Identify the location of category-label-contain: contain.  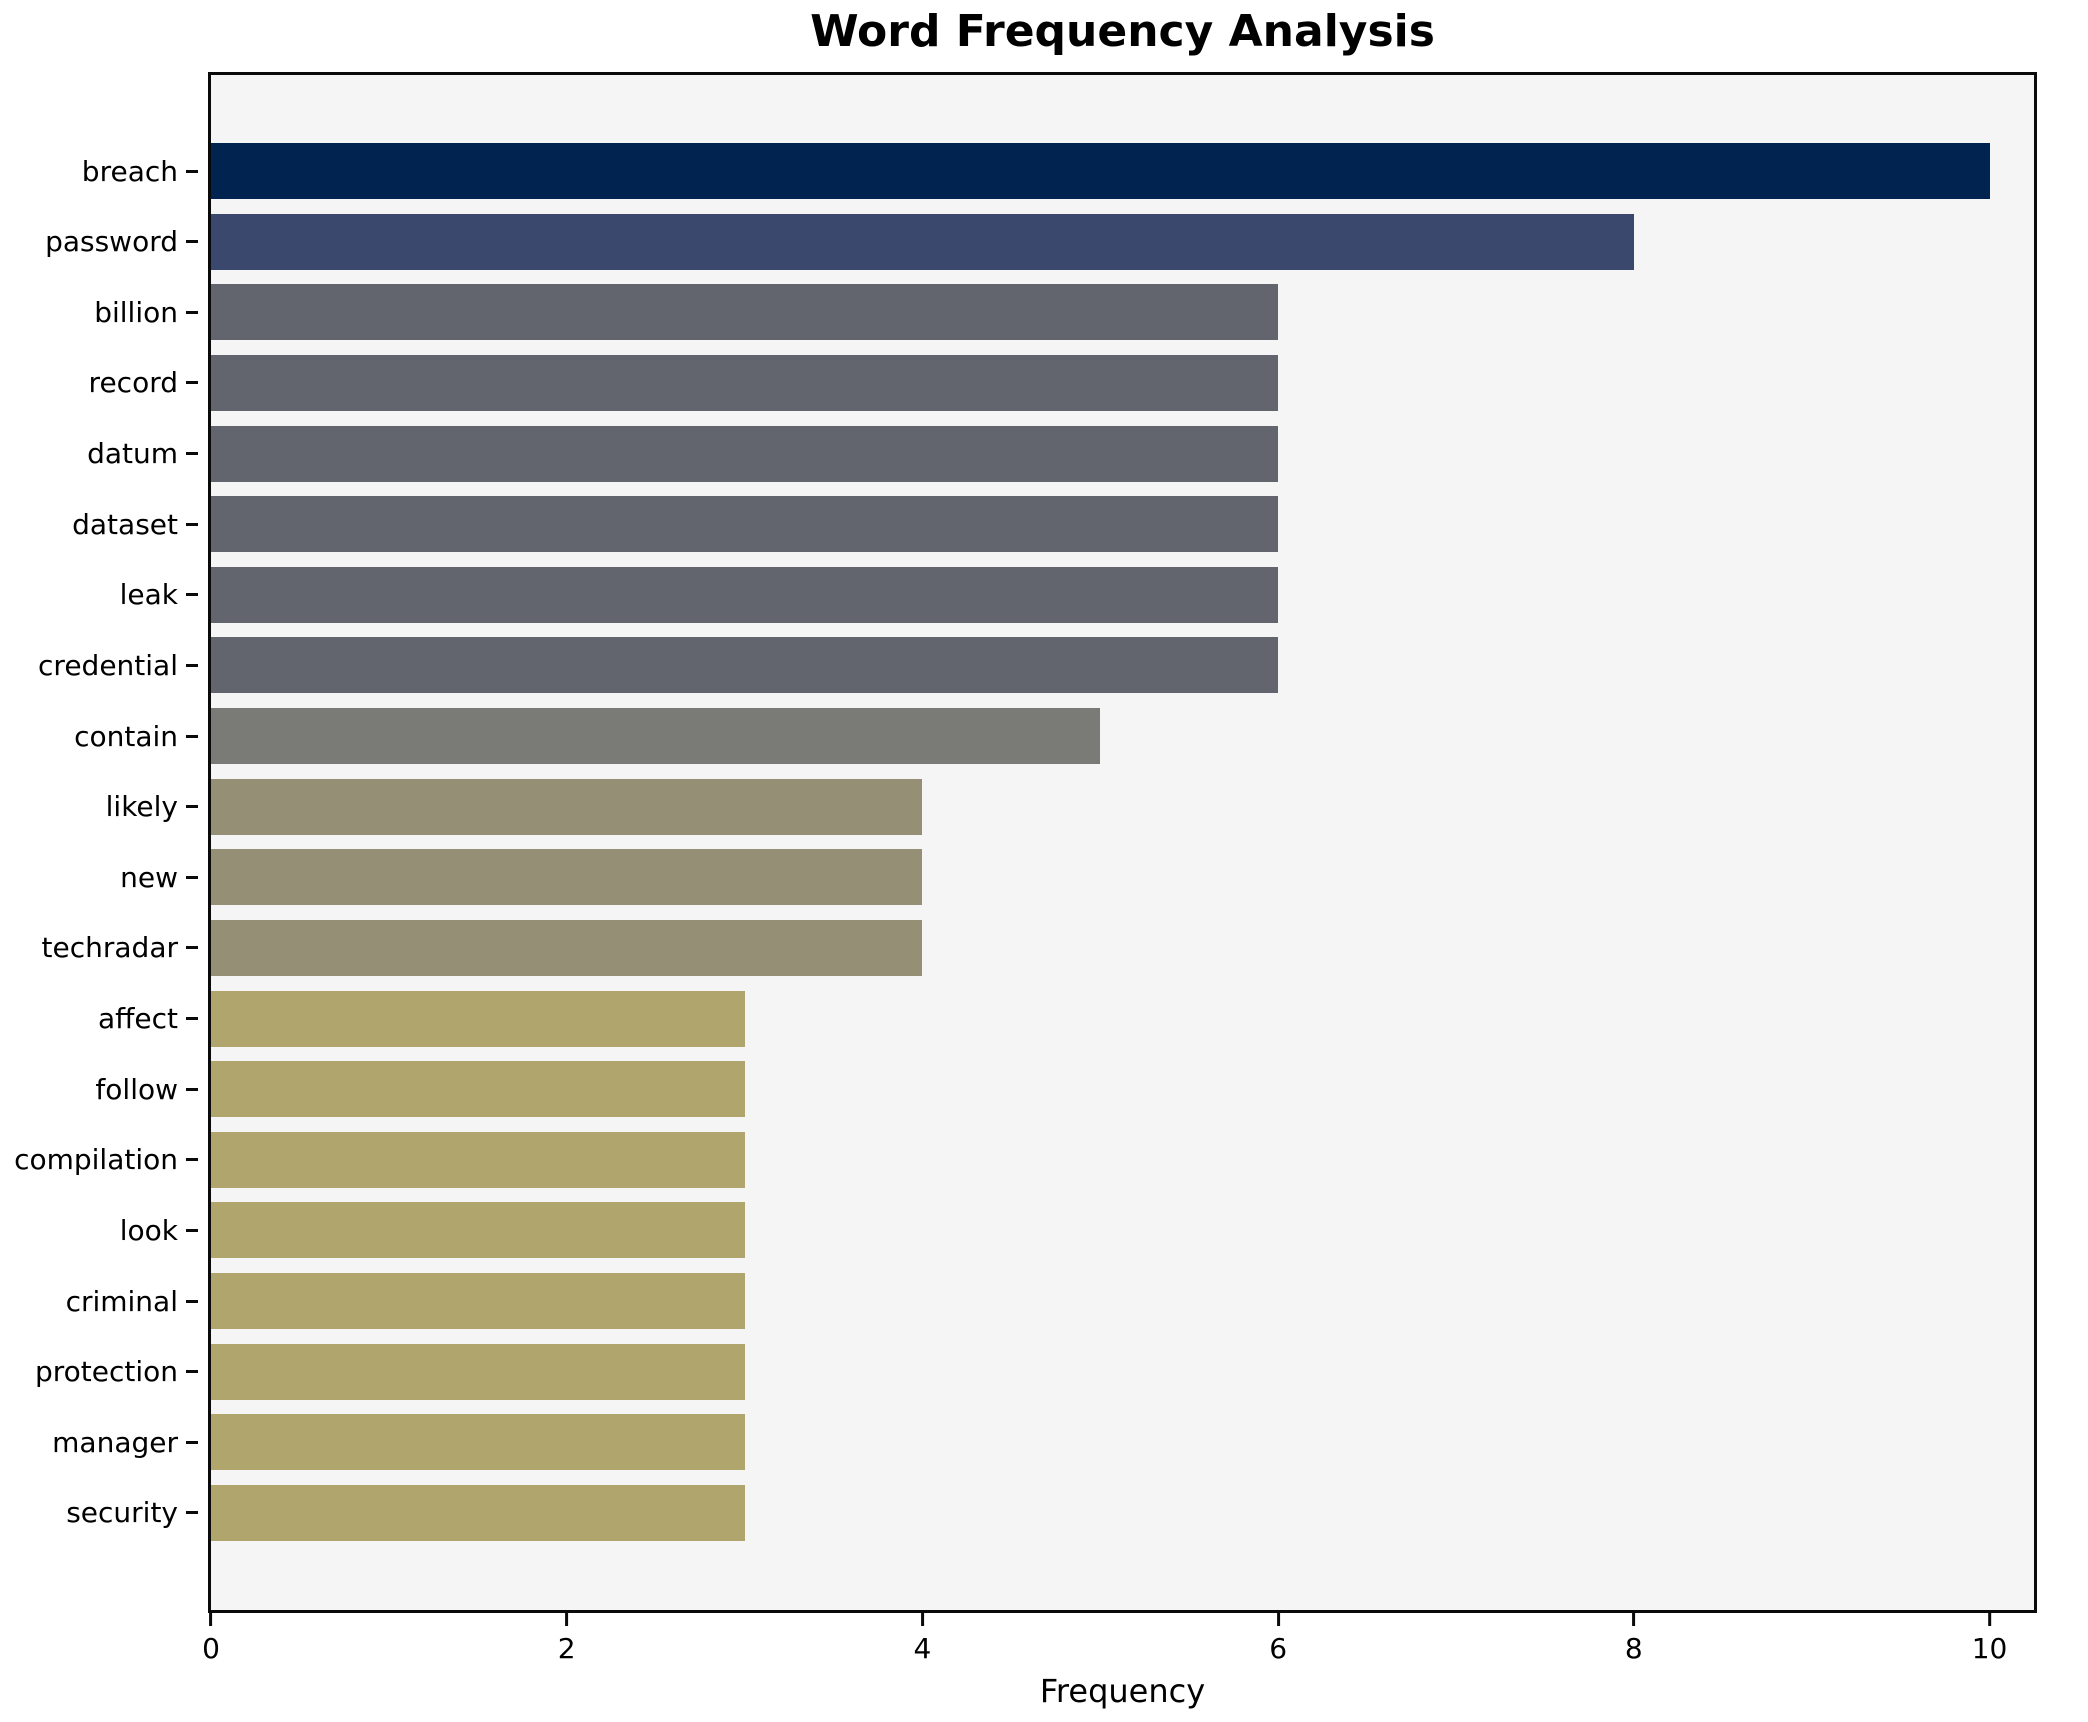
(126, 736).